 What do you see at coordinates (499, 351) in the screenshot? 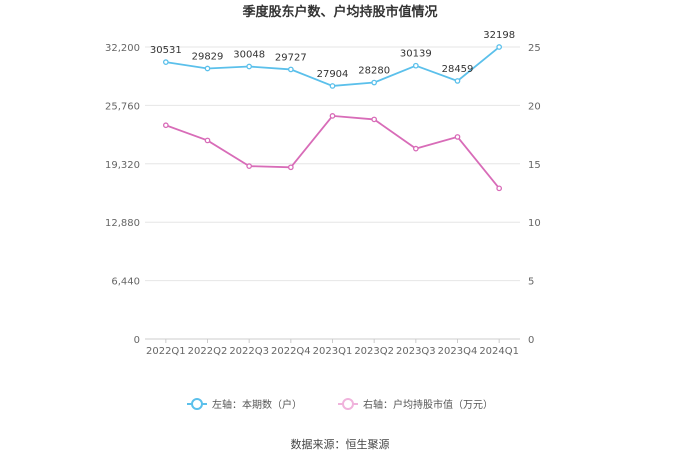
I see `x-axis-tick-label: 2024Q1` at bounding box center [499, 351].